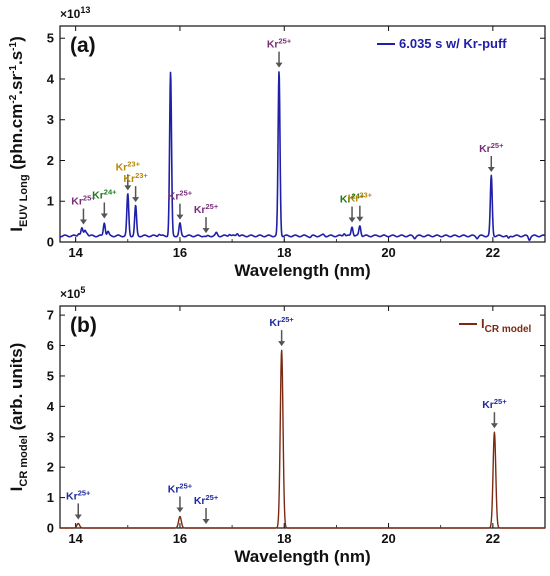  I want to click on y-axis-title: IEUV Long (phn.cm-2.sr-1.s-1), so click(18, 134).